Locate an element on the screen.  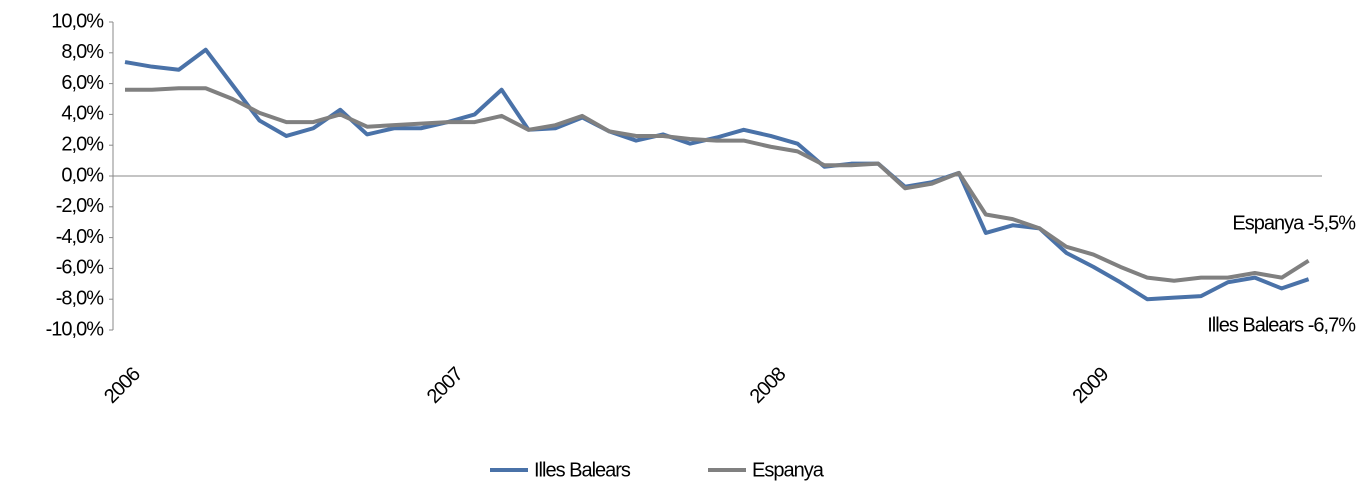
x-tick-label: 2008 is located at coordinates (768, 385).